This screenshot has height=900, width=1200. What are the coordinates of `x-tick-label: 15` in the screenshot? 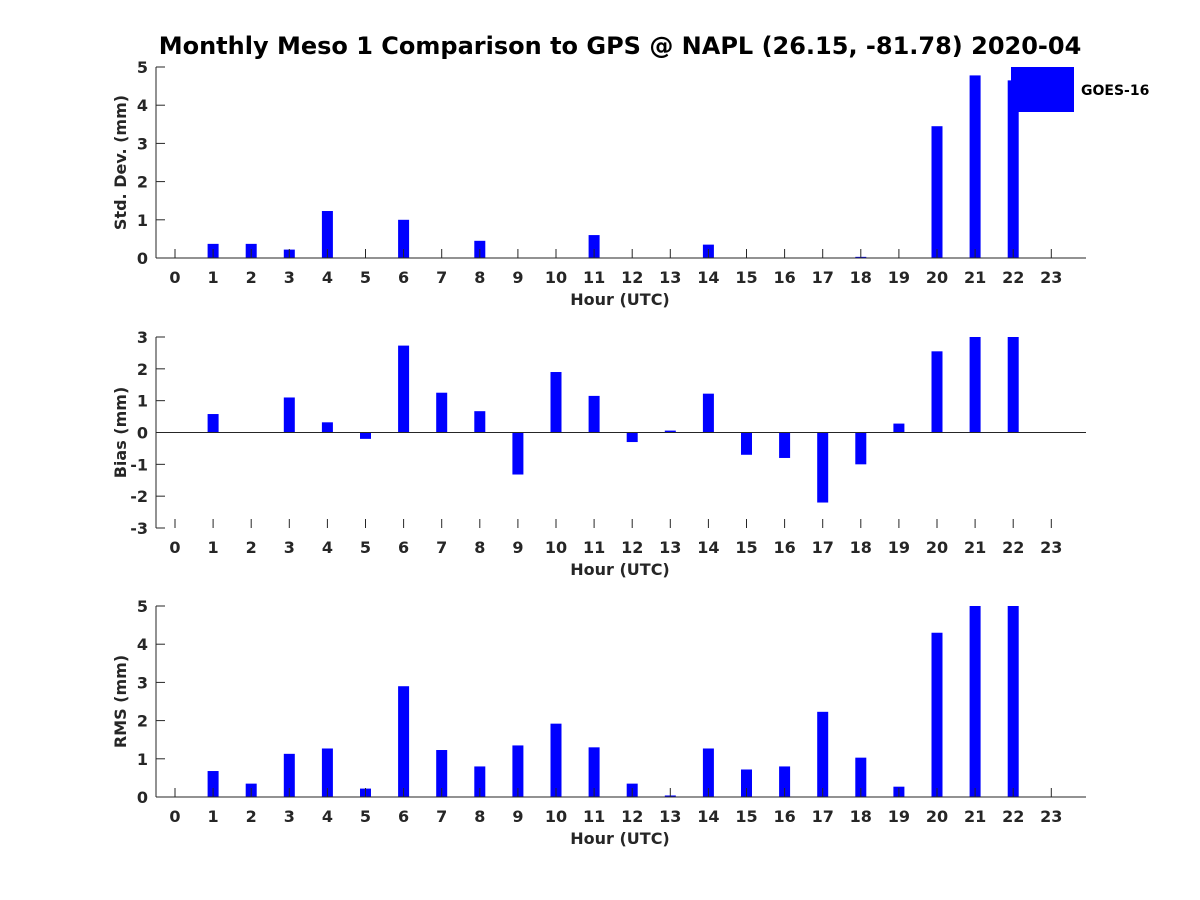 It's located at (746, 277).